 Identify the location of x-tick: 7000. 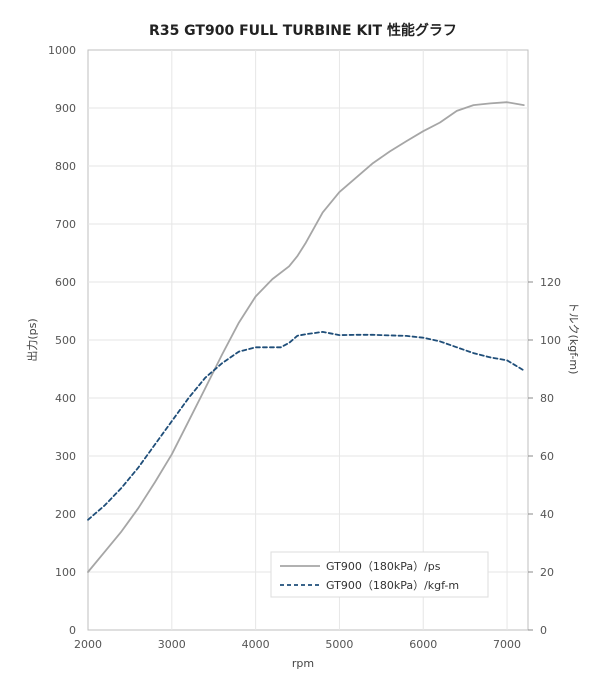
(507, 644).